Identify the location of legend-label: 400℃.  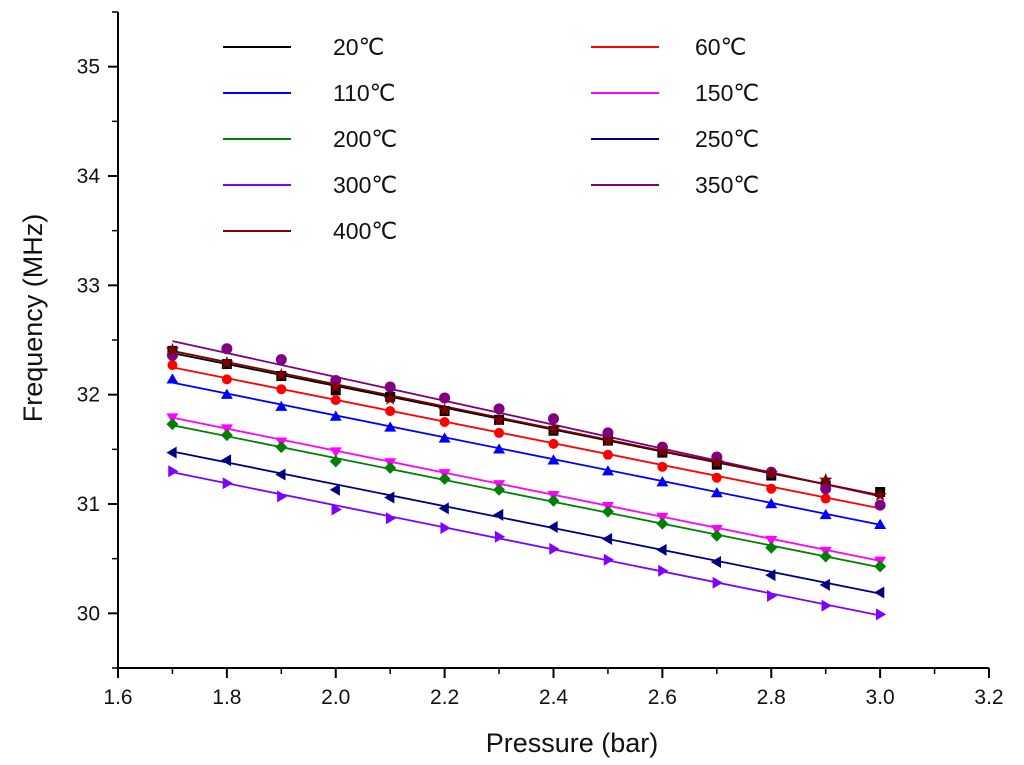
(365, 231).